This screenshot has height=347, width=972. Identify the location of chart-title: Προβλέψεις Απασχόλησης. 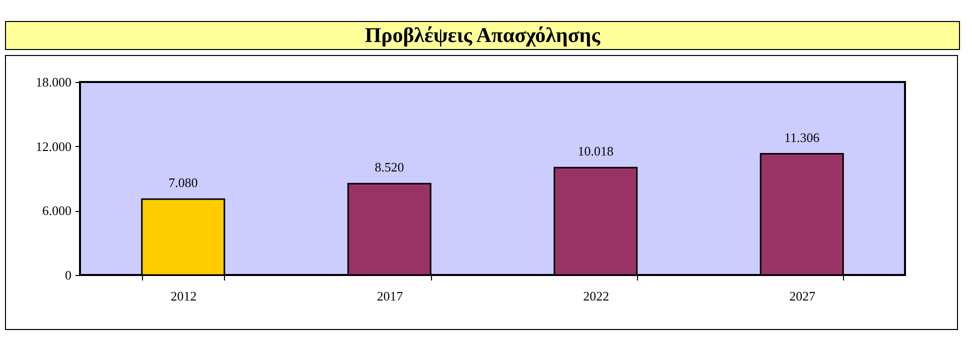
(482, 35).